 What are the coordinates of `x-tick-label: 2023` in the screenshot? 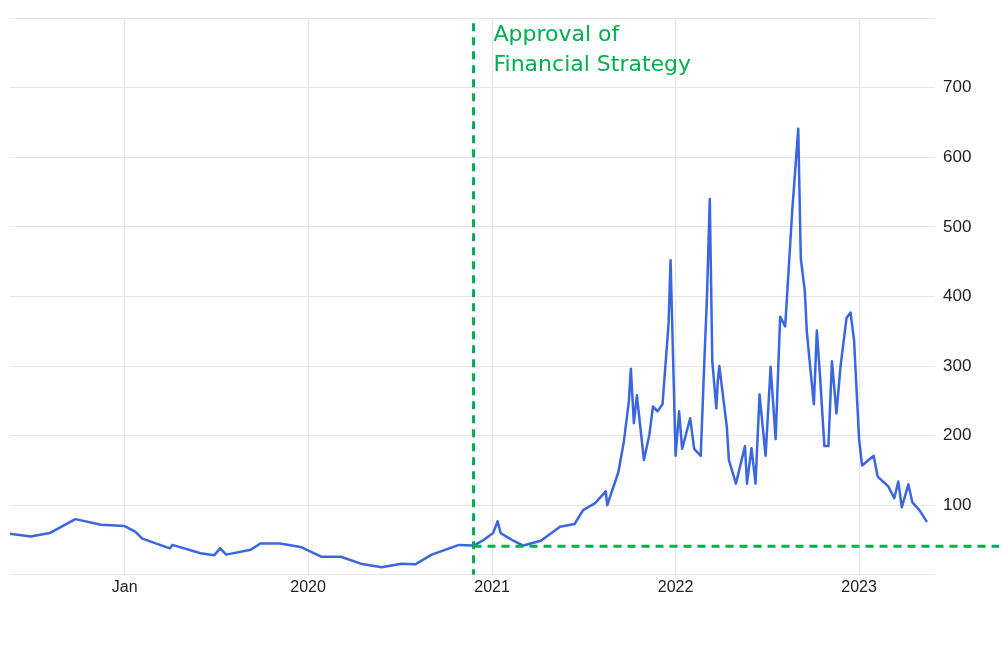 It's located at (859, 586).